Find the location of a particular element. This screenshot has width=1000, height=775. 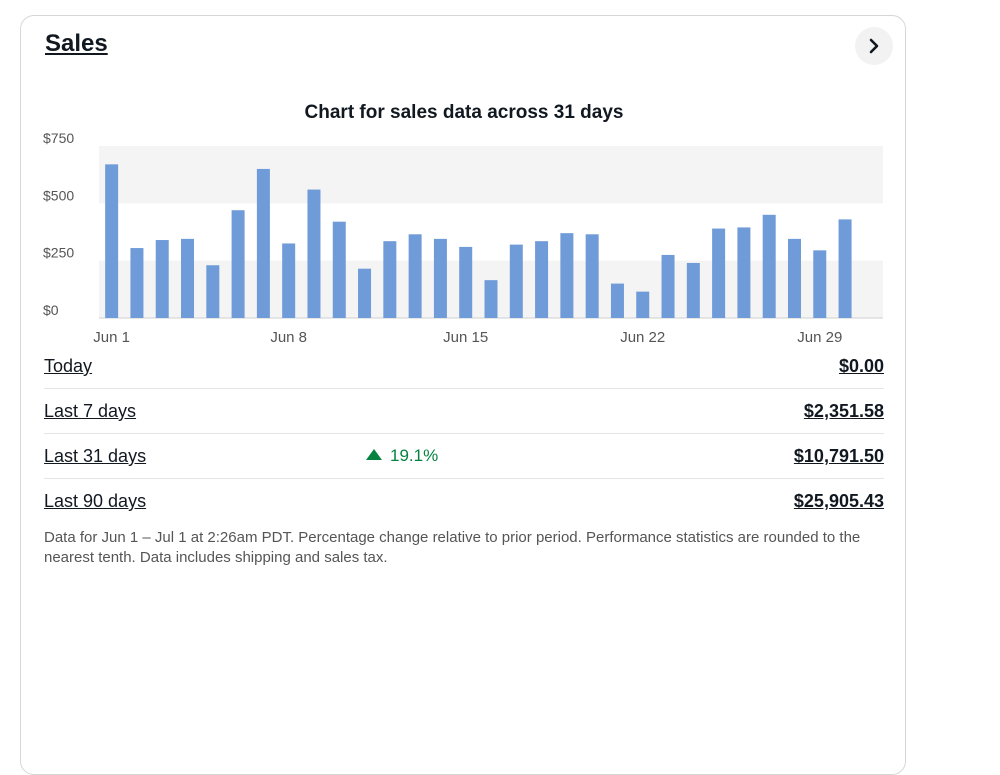

y-tick-label: $250 is located at coordinates (58, 253).